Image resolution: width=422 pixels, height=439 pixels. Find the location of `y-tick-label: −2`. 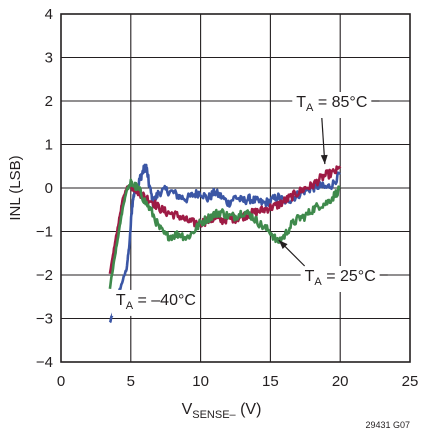

y-tick-label: −2 is located at coordinates (44, 275).